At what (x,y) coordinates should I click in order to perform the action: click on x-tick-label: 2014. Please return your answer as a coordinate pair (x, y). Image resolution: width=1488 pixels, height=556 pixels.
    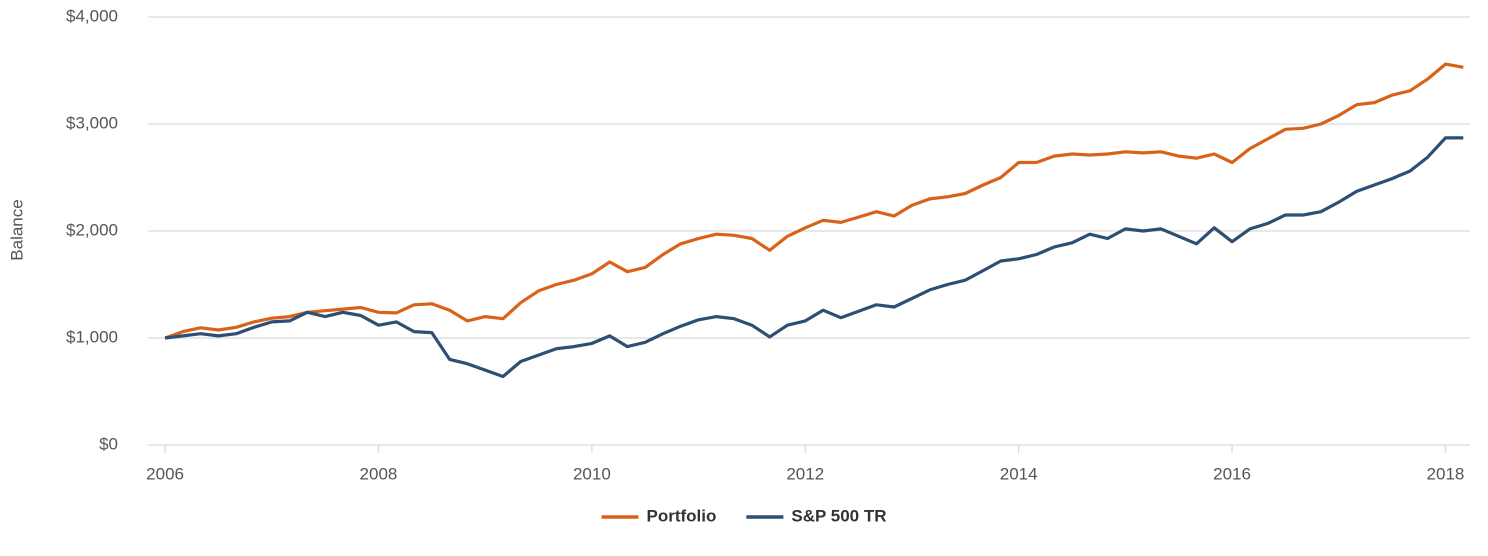
    Looking at the image, I should click on (1019, 473).